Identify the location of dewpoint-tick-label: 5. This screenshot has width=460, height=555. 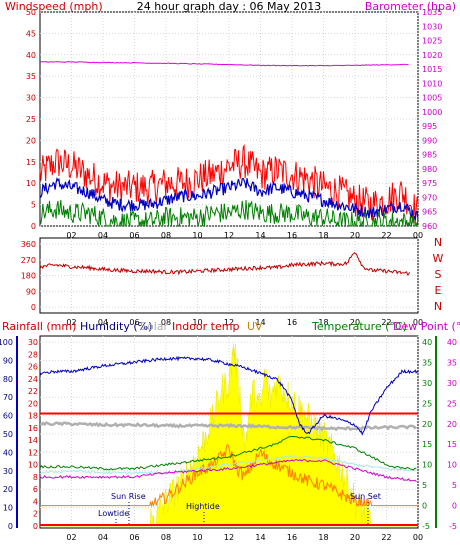
(454, 485).